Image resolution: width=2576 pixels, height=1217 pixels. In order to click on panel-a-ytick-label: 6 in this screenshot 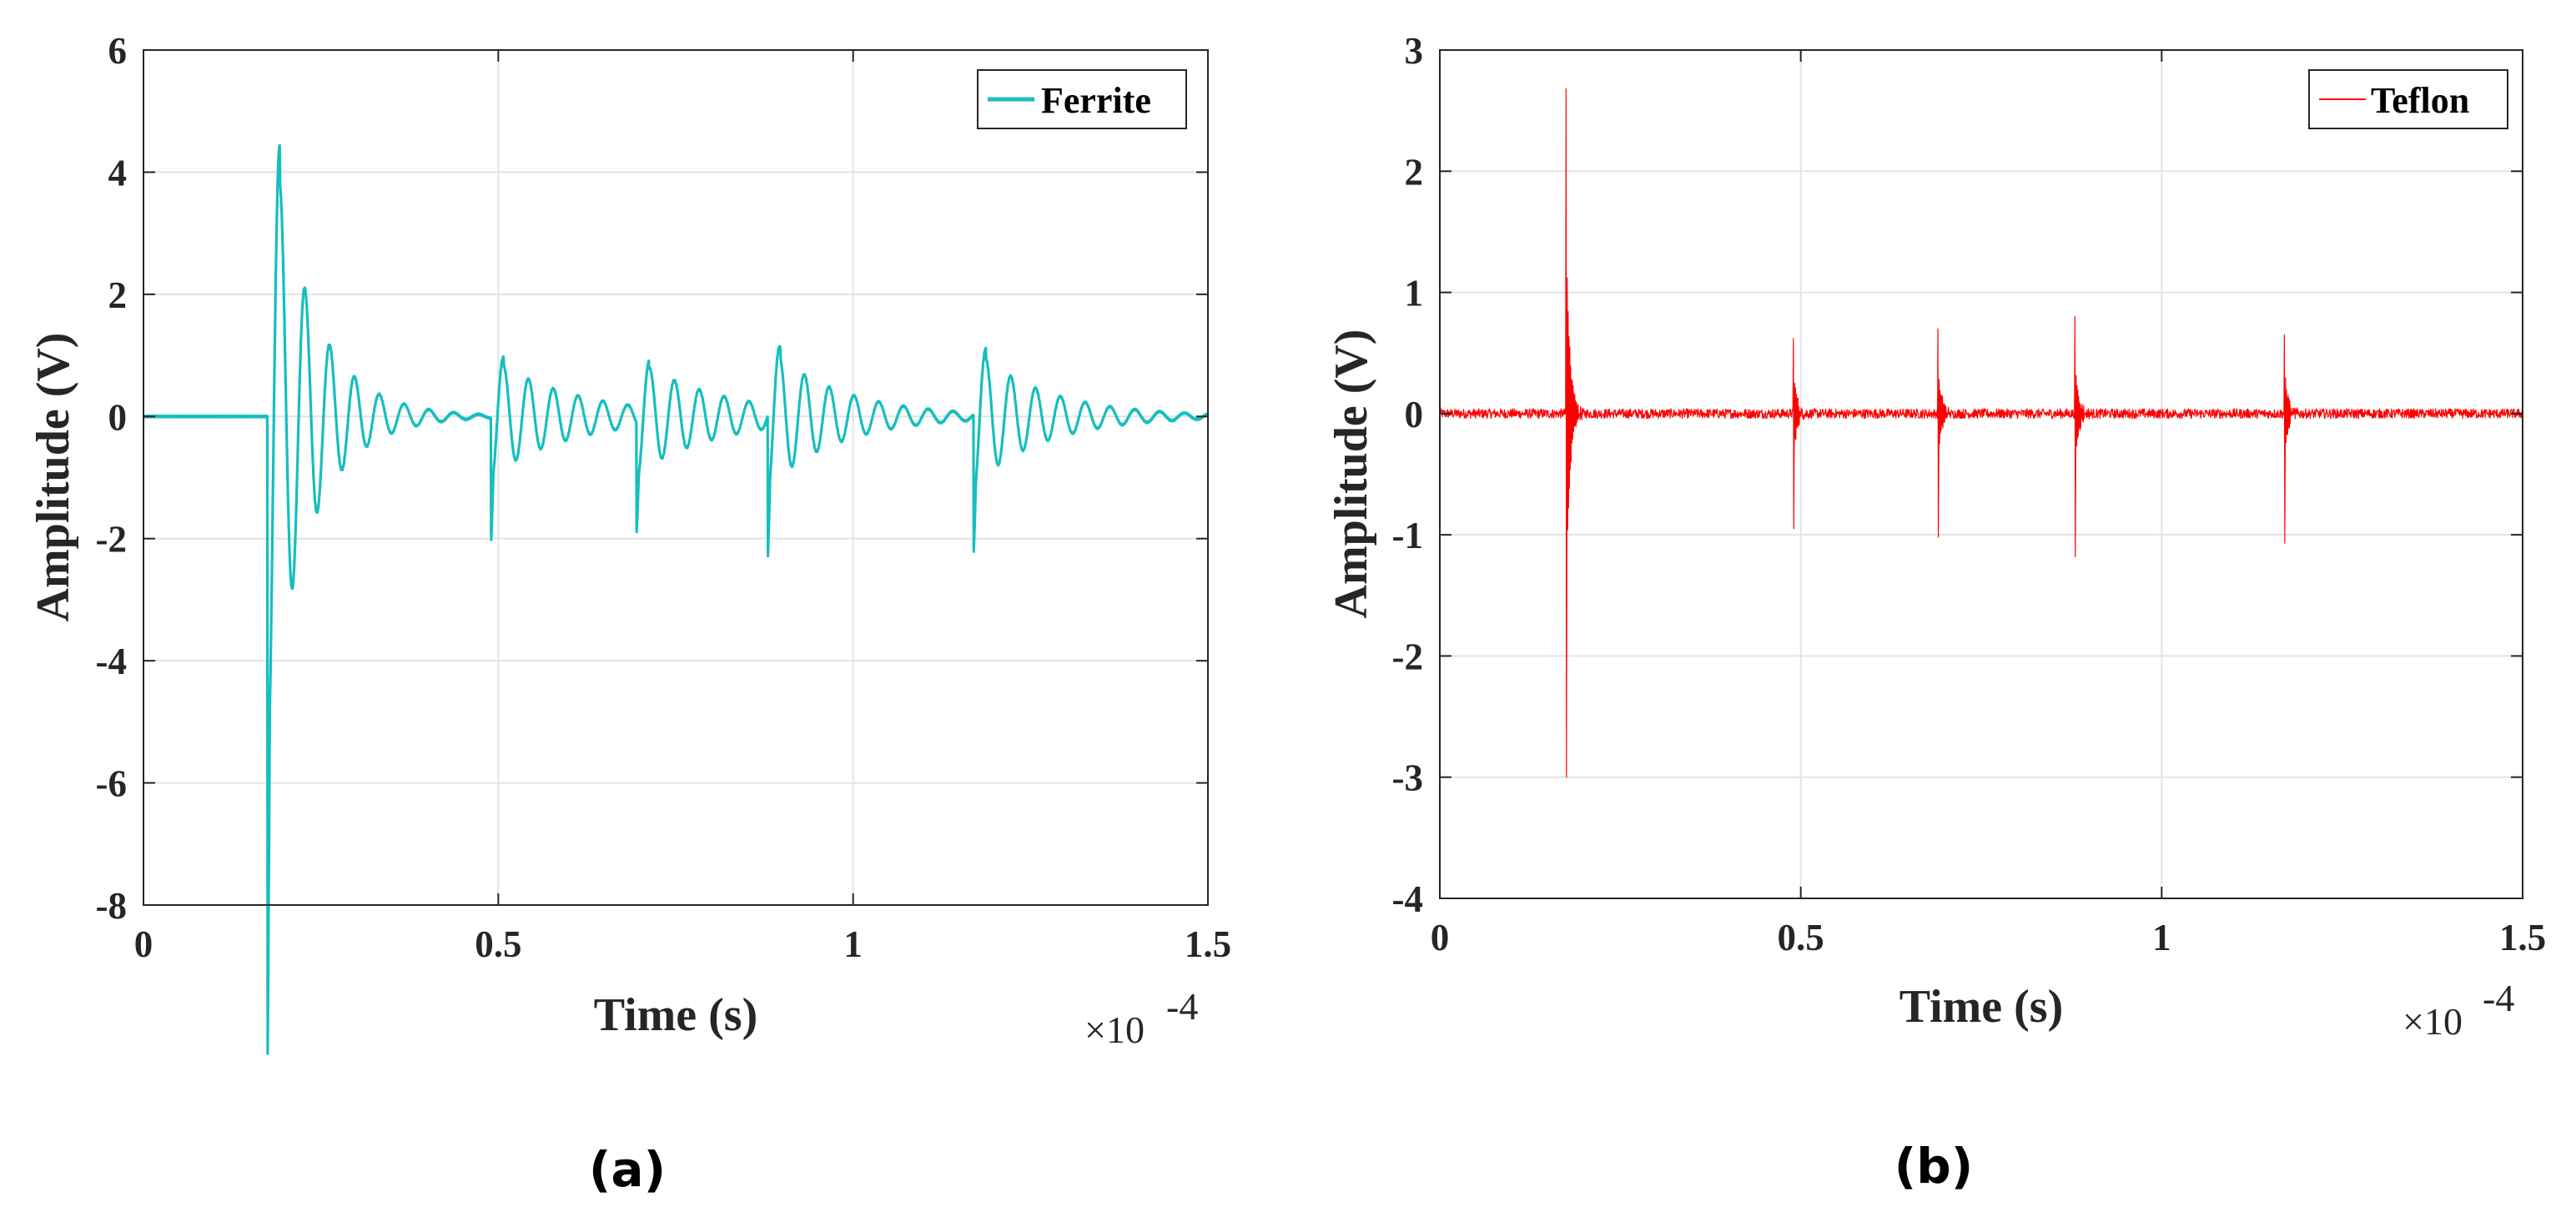, I will do `click(118, 51)`.